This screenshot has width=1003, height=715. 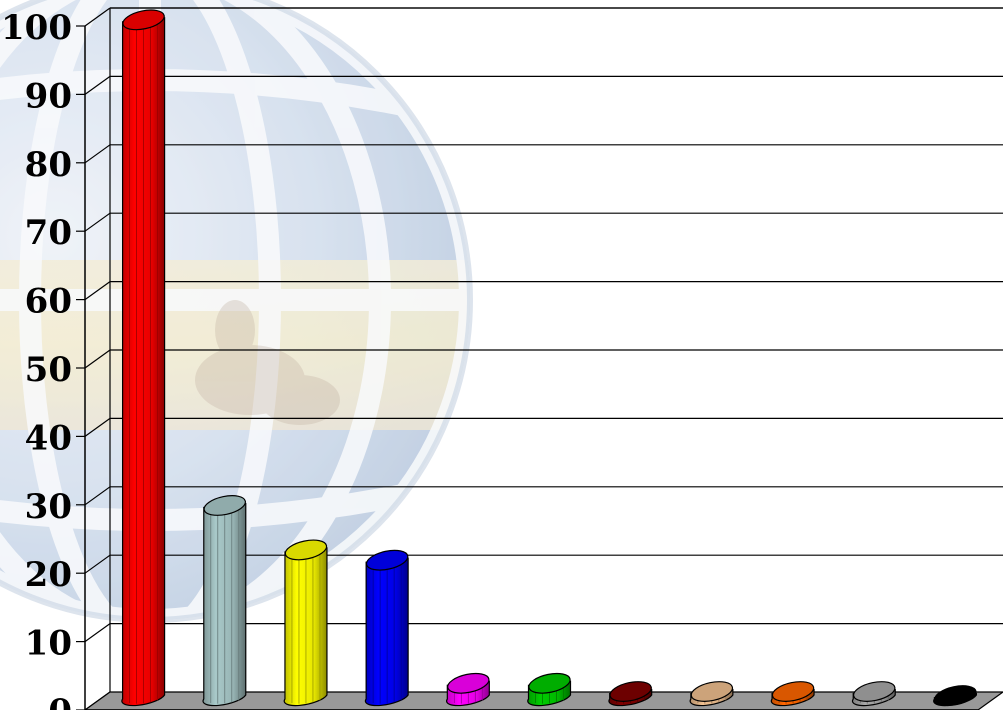 I want to click on y-tick-label: 0, so click(x=60, y=701).